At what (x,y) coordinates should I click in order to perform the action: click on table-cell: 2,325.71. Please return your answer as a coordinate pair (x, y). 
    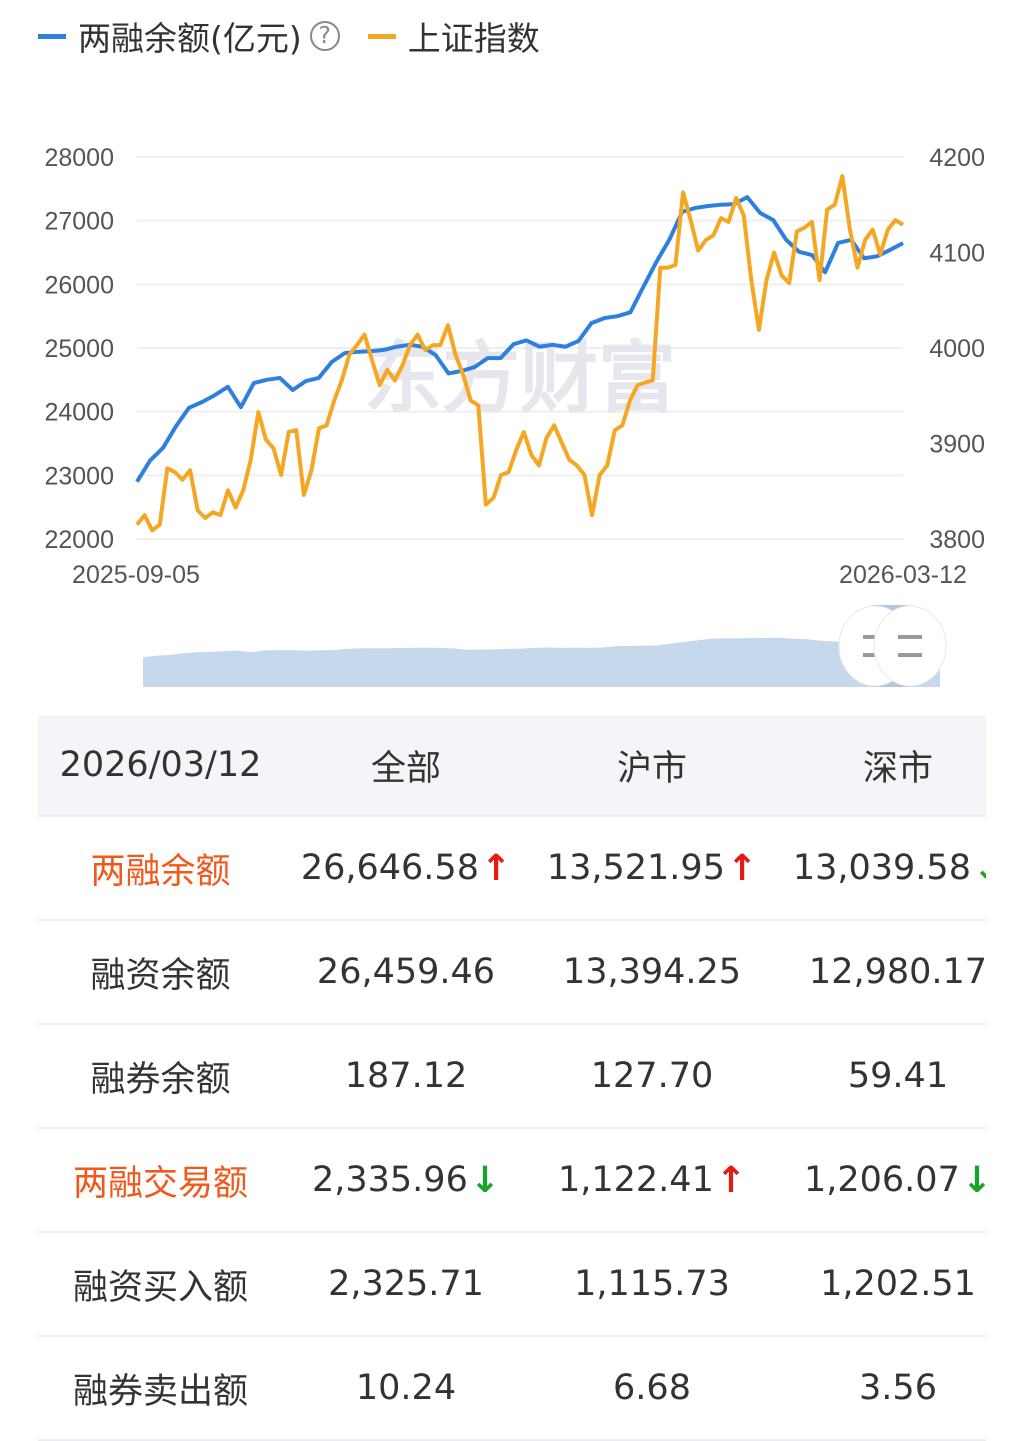
    Looking at the image, I should click on (406, 1284).